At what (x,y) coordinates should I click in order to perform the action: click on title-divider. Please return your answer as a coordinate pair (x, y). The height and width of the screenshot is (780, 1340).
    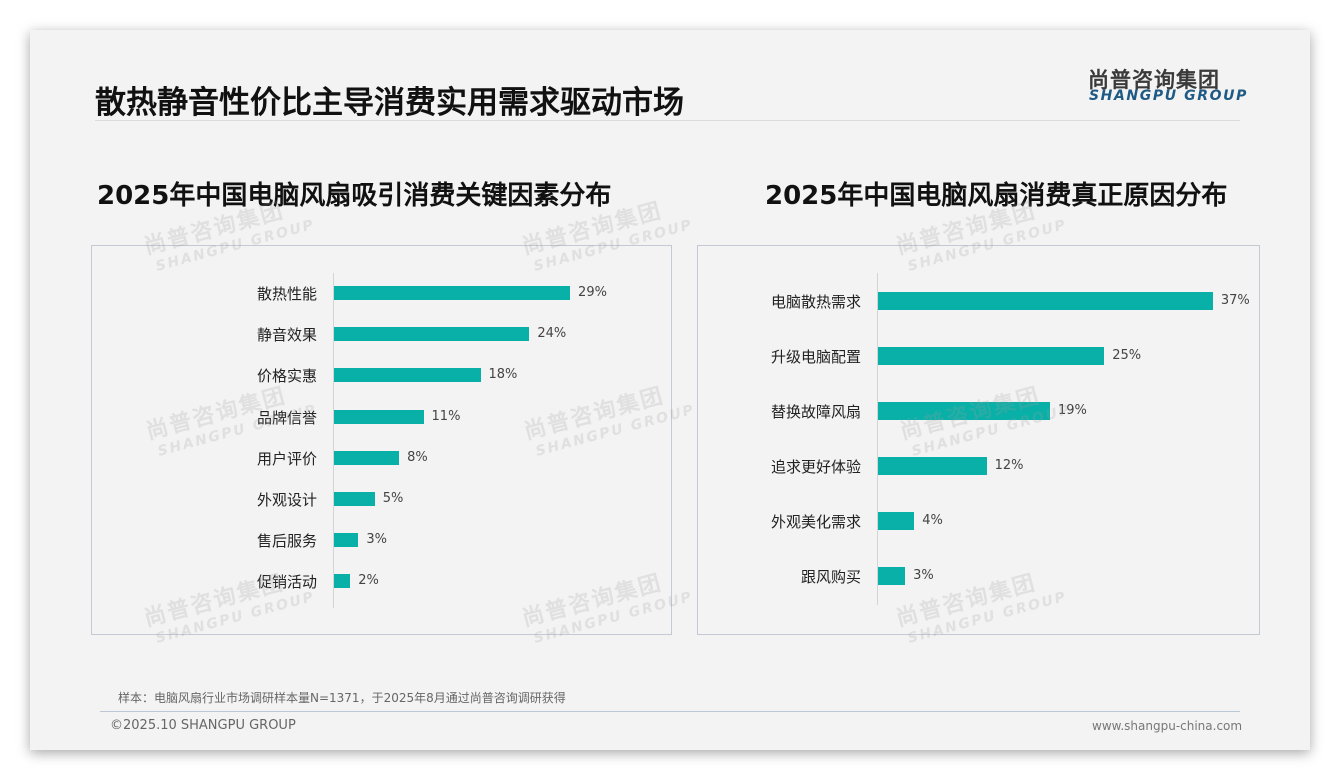
    Looking at the image, I should click on (667, 120).